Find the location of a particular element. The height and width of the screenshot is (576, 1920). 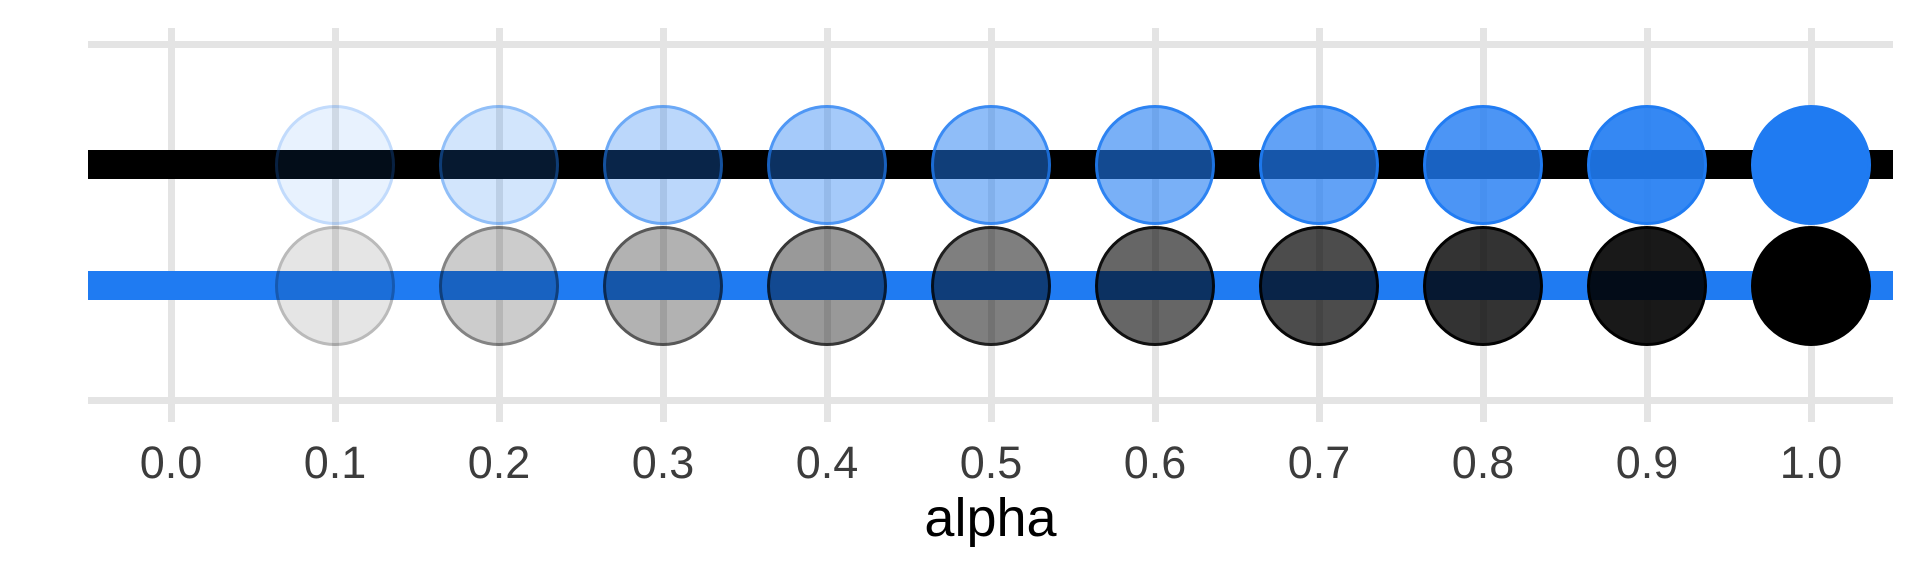

point-blue-points-on-black-line-alpha-0.1 is located at coordinates (335, 164).